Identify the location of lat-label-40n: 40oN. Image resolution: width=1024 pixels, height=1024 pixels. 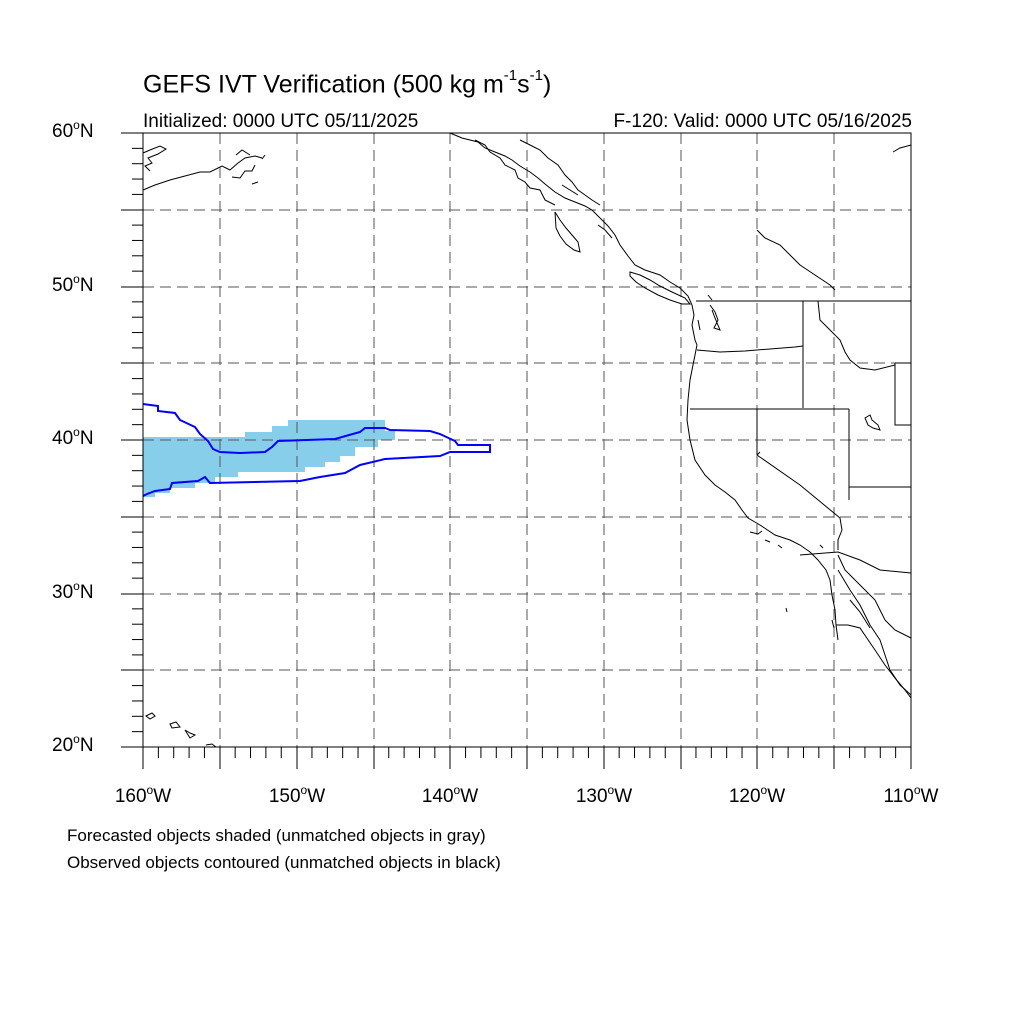
(73, 437).